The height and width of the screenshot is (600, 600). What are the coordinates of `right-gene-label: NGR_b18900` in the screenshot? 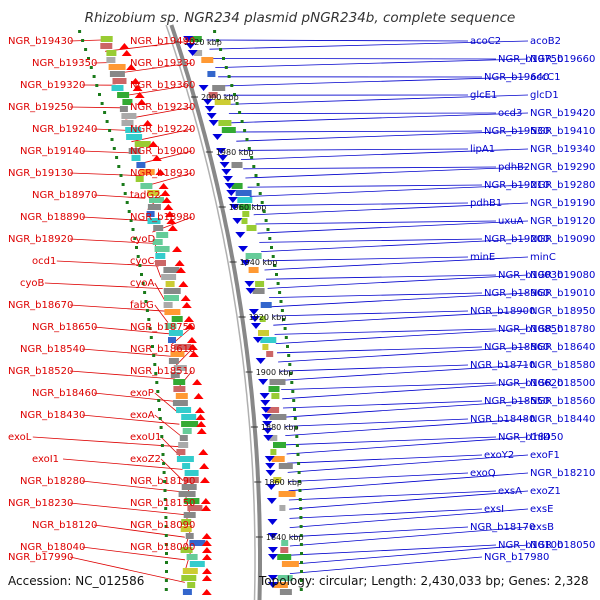 It's located at (502, 311).